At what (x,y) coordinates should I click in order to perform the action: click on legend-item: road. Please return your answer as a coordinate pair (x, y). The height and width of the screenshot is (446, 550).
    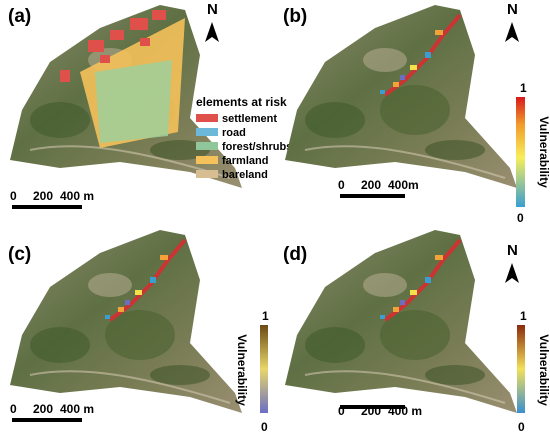
    Looking at the image, I should click on (234, 133).